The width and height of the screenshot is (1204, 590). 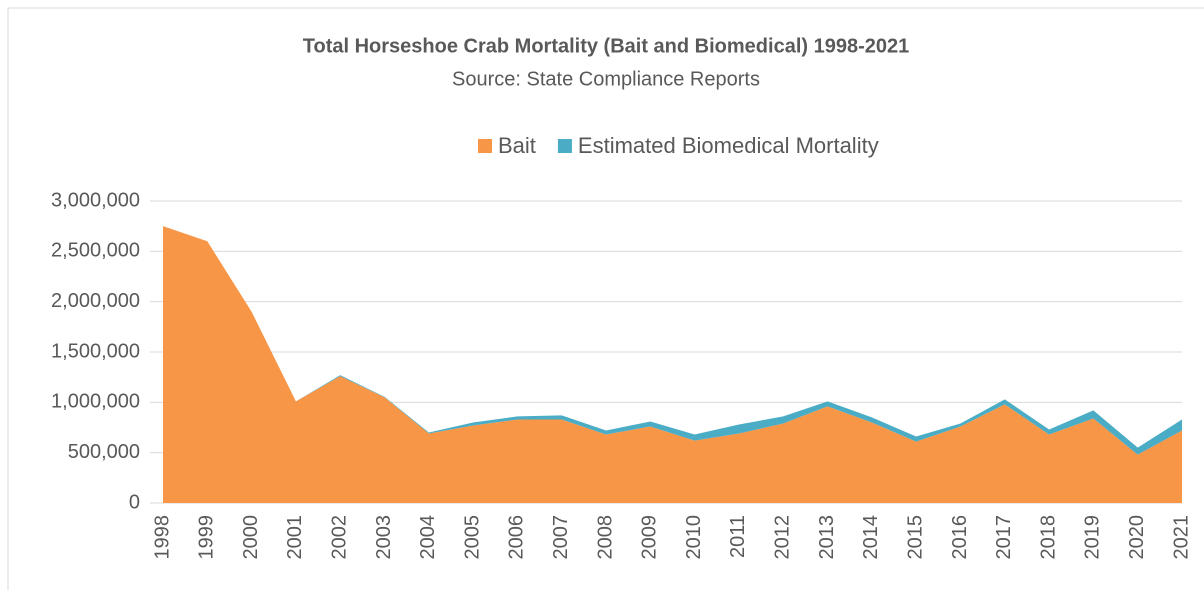 What do you see at coordinates (650, 537) in the screenshot?
I see `x-tick-label: 2009` at bounding box center [650, 537].